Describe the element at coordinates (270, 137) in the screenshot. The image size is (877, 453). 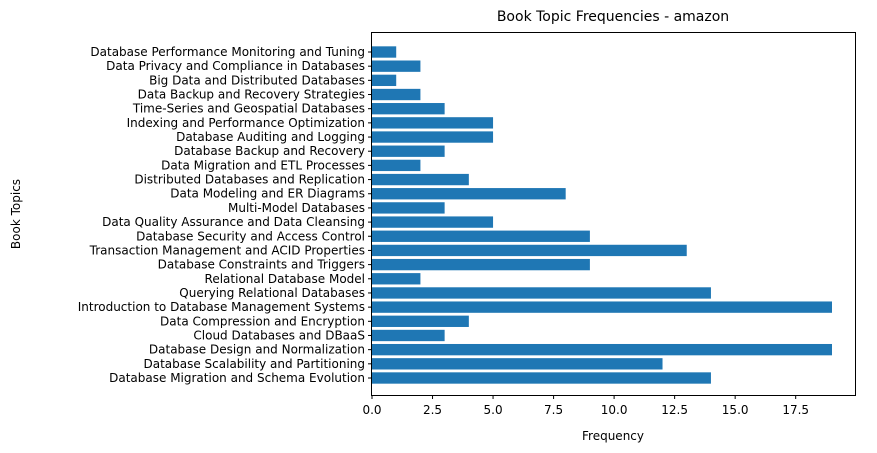
I see `category-label: Database Auditing and Logging` at that location.